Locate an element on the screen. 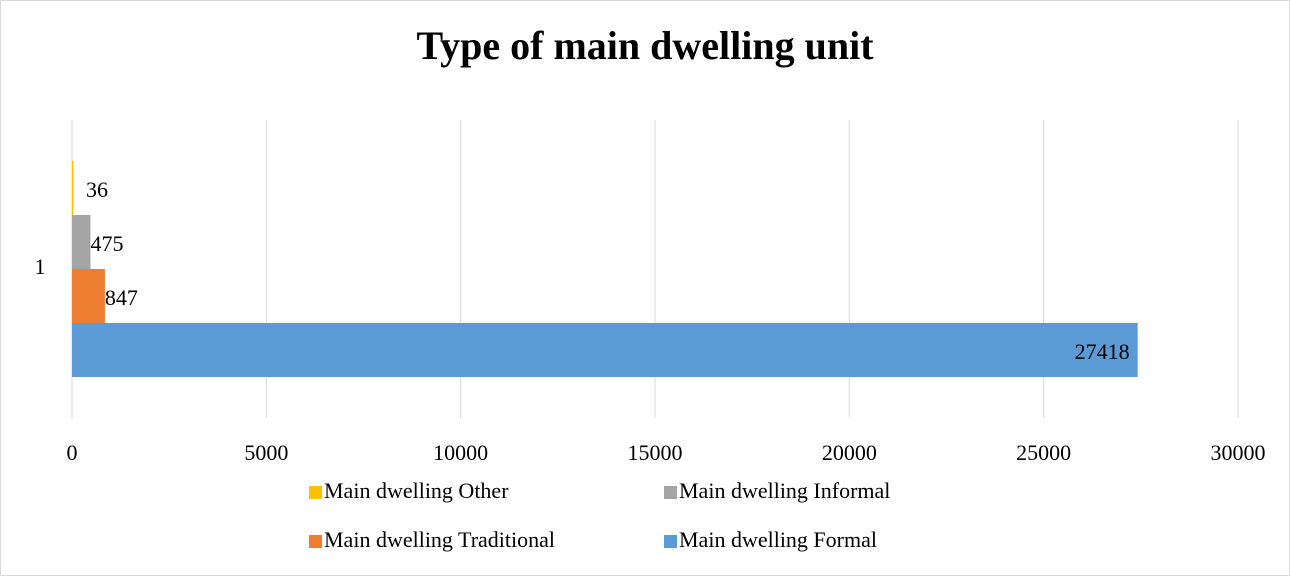 This screenshot has height=576, width=1290. legend-label: Main dwelling Formal is located at coordinates (778, 539).